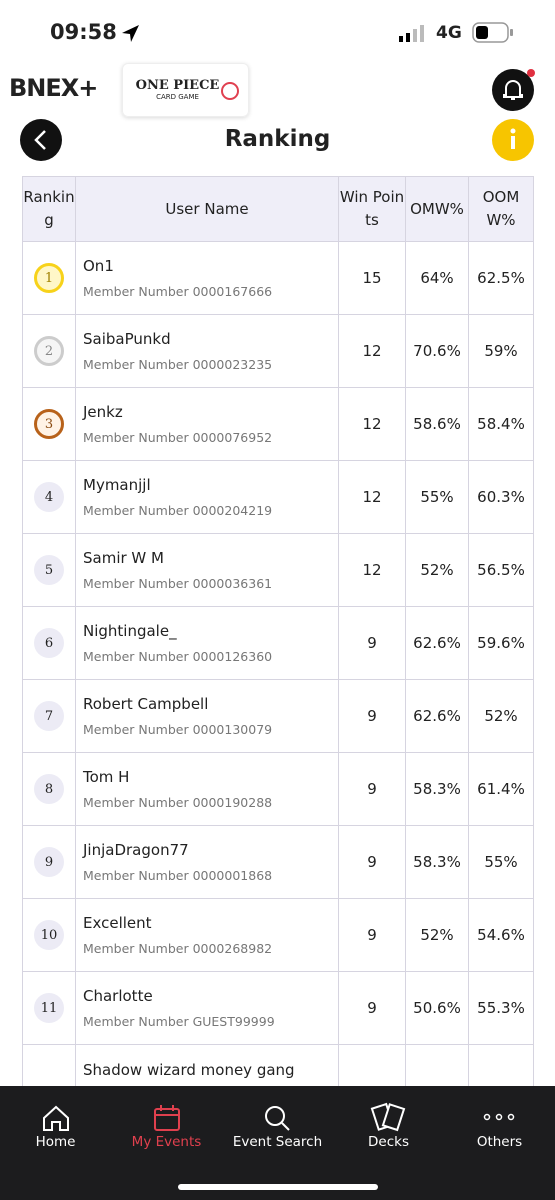  I want to click on user-cell: On1 Member Number 0000167666, so click(207, 278).